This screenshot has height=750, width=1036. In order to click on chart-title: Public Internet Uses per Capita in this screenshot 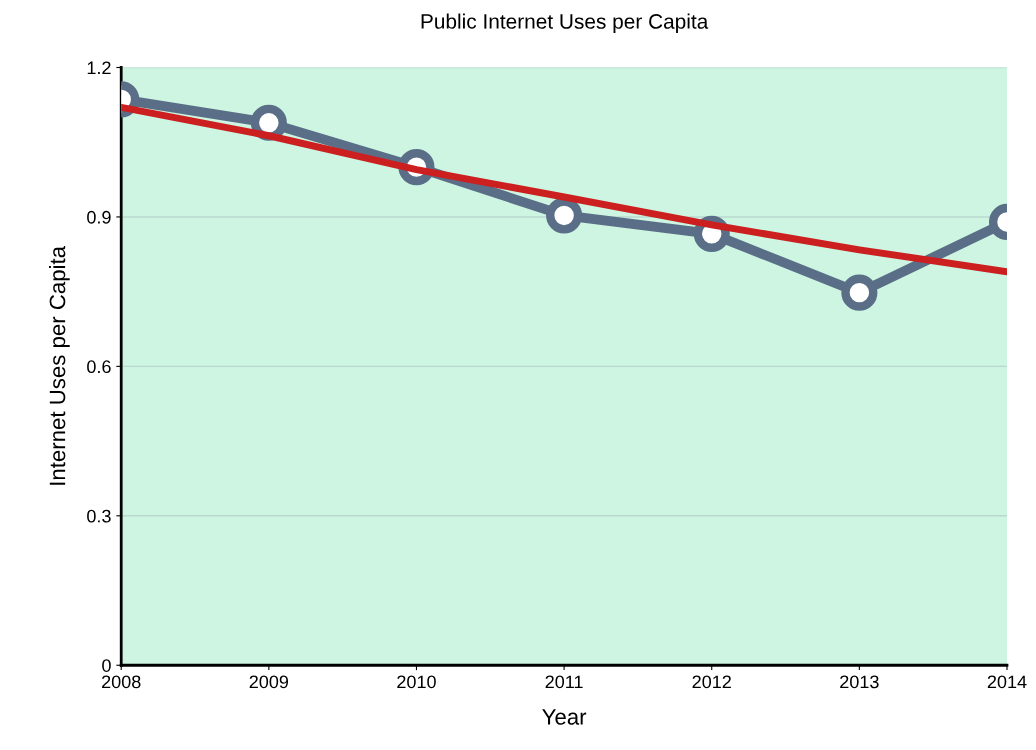, I will do `click(565, 23)`.